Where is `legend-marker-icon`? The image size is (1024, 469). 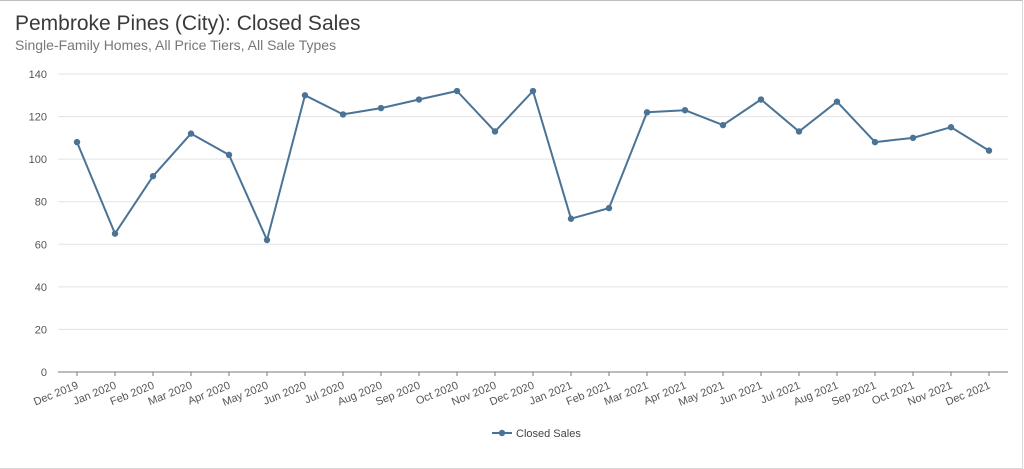 legend-marker-icon is located at coordinates (502, 433).